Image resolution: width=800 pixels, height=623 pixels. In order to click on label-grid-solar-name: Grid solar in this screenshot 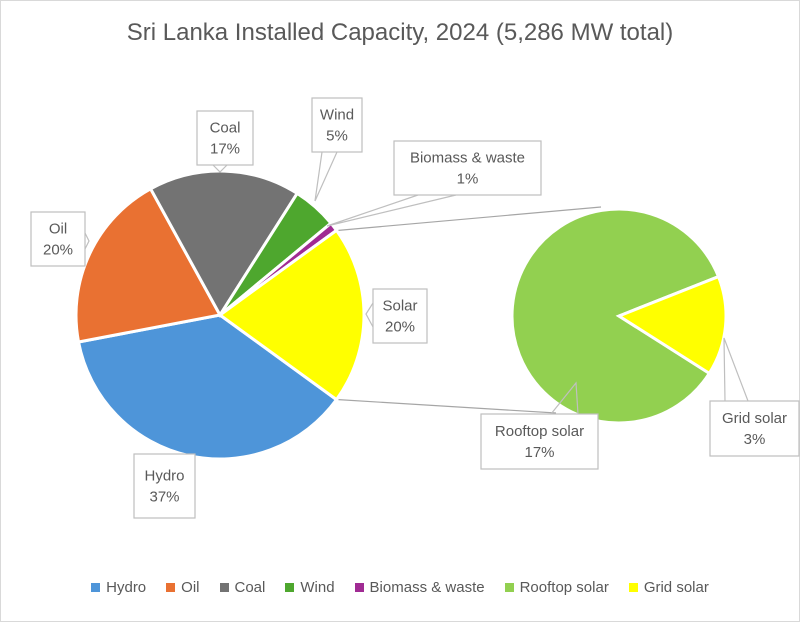, I will do `click(754, 418)`.